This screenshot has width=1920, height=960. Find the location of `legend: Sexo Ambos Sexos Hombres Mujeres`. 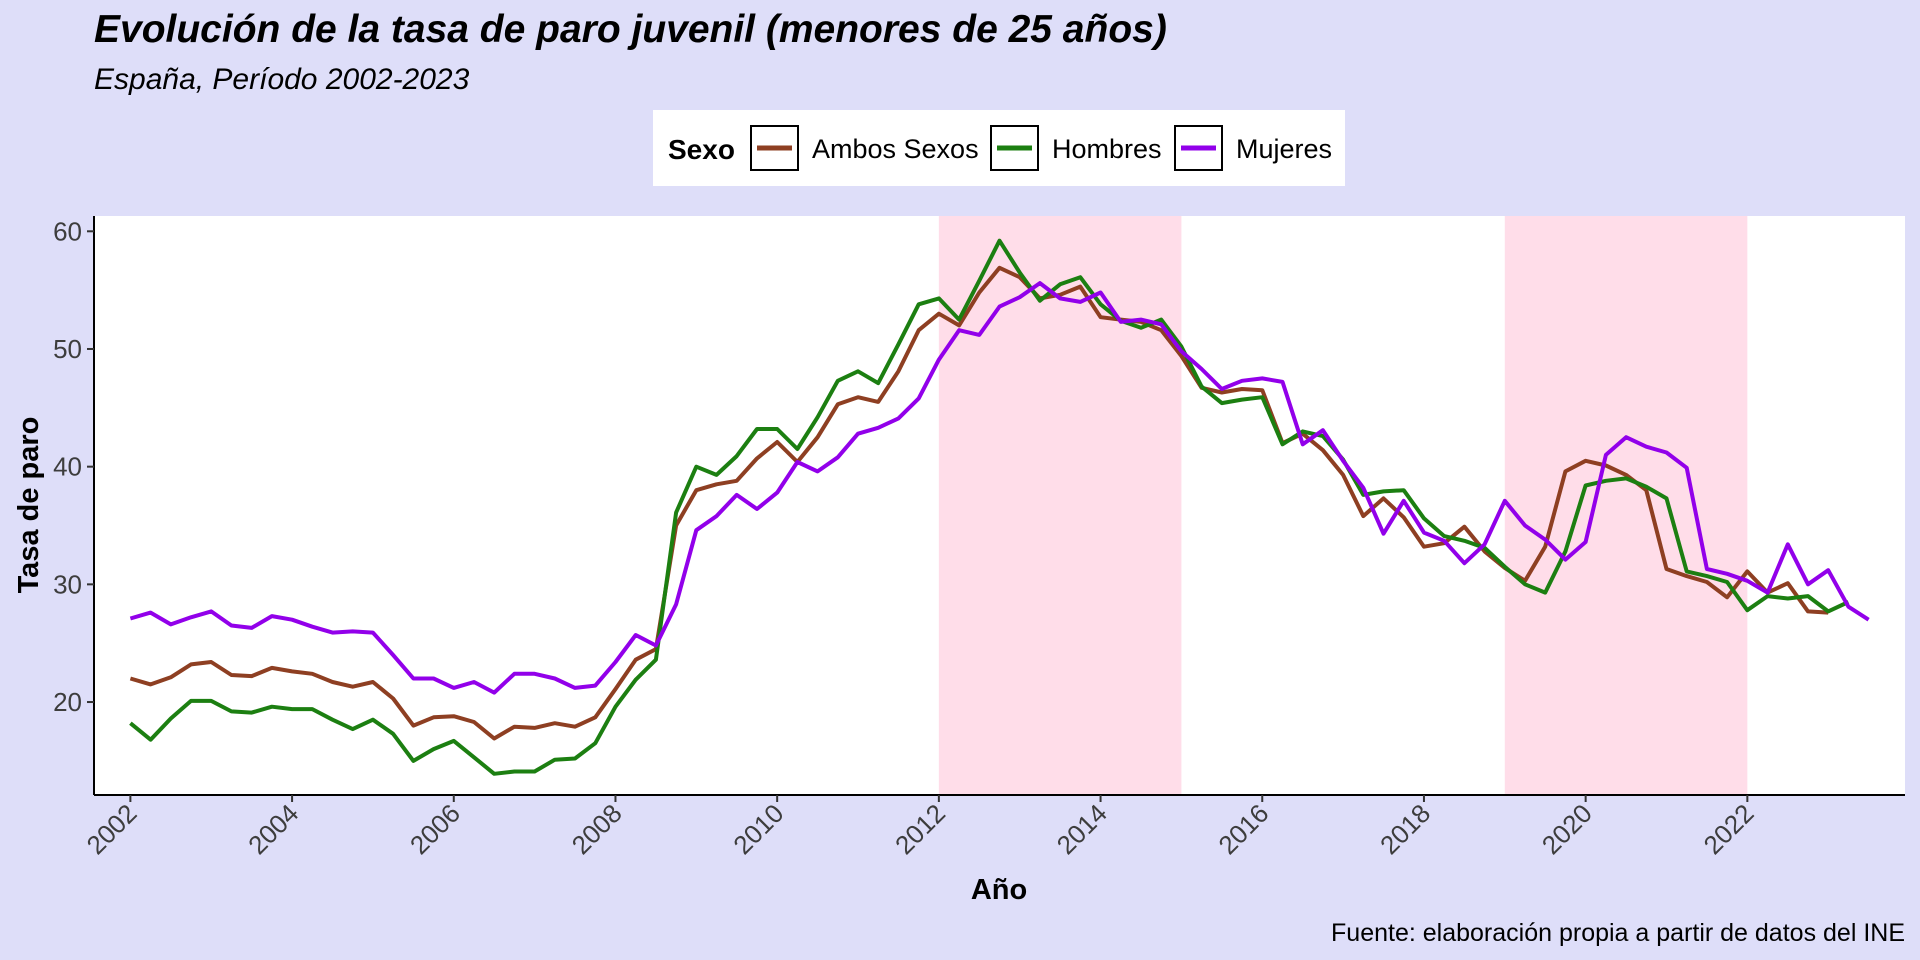

legend: Sexo Ambos Sexos Hombres Mujeres is located at coordinates (999, 148).